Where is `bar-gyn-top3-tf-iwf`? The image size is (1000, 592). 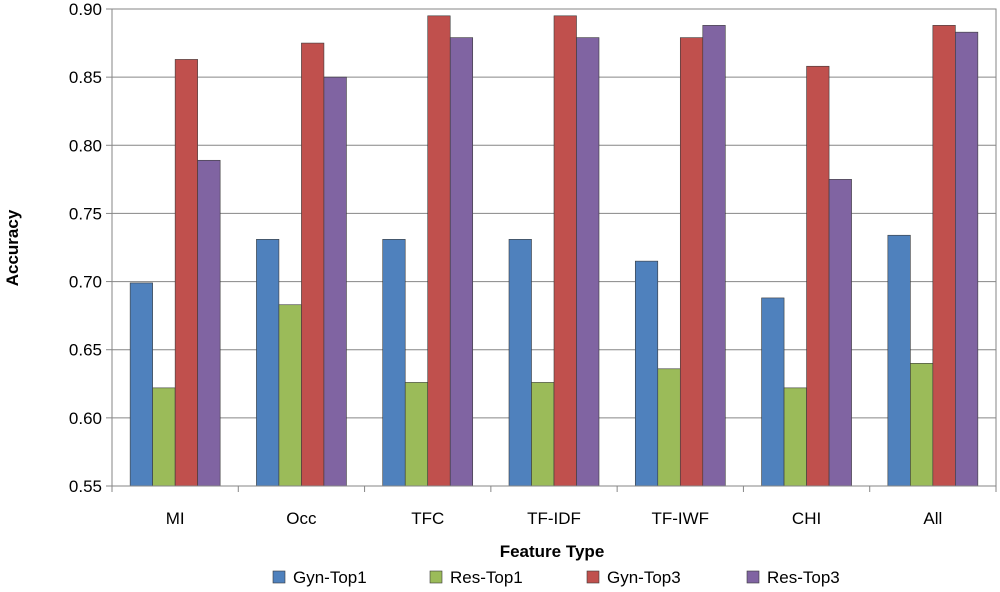
bar-gyn-top3-tf-iwf is located at coordinates (691, 262).